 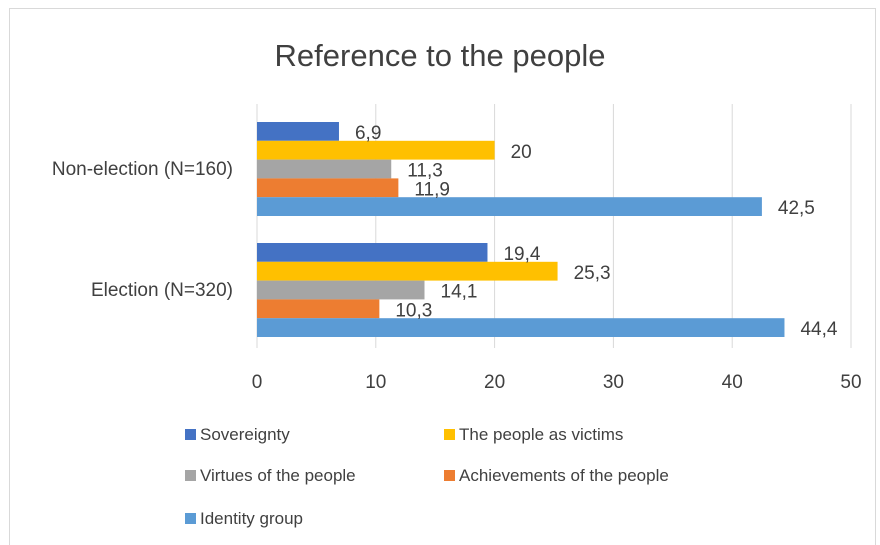 I want to click on legend-label: Virtues of the people, so click(x=278, y=475).